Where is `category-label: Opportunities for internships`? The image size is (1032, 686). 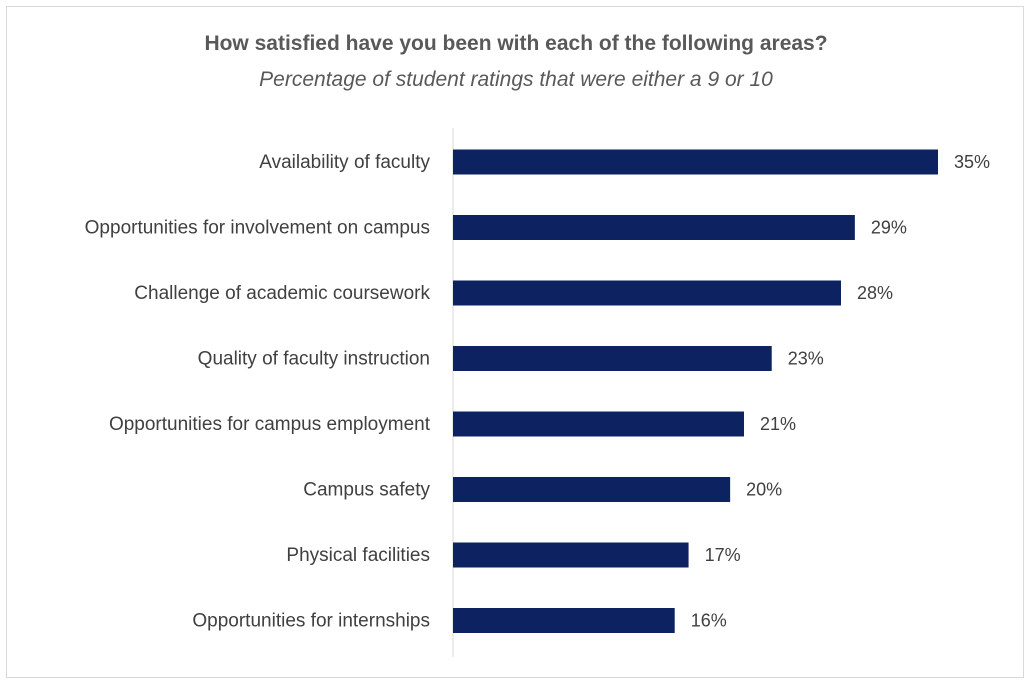
category-label: Opportunities for internships is located at coordinates (311, 621).